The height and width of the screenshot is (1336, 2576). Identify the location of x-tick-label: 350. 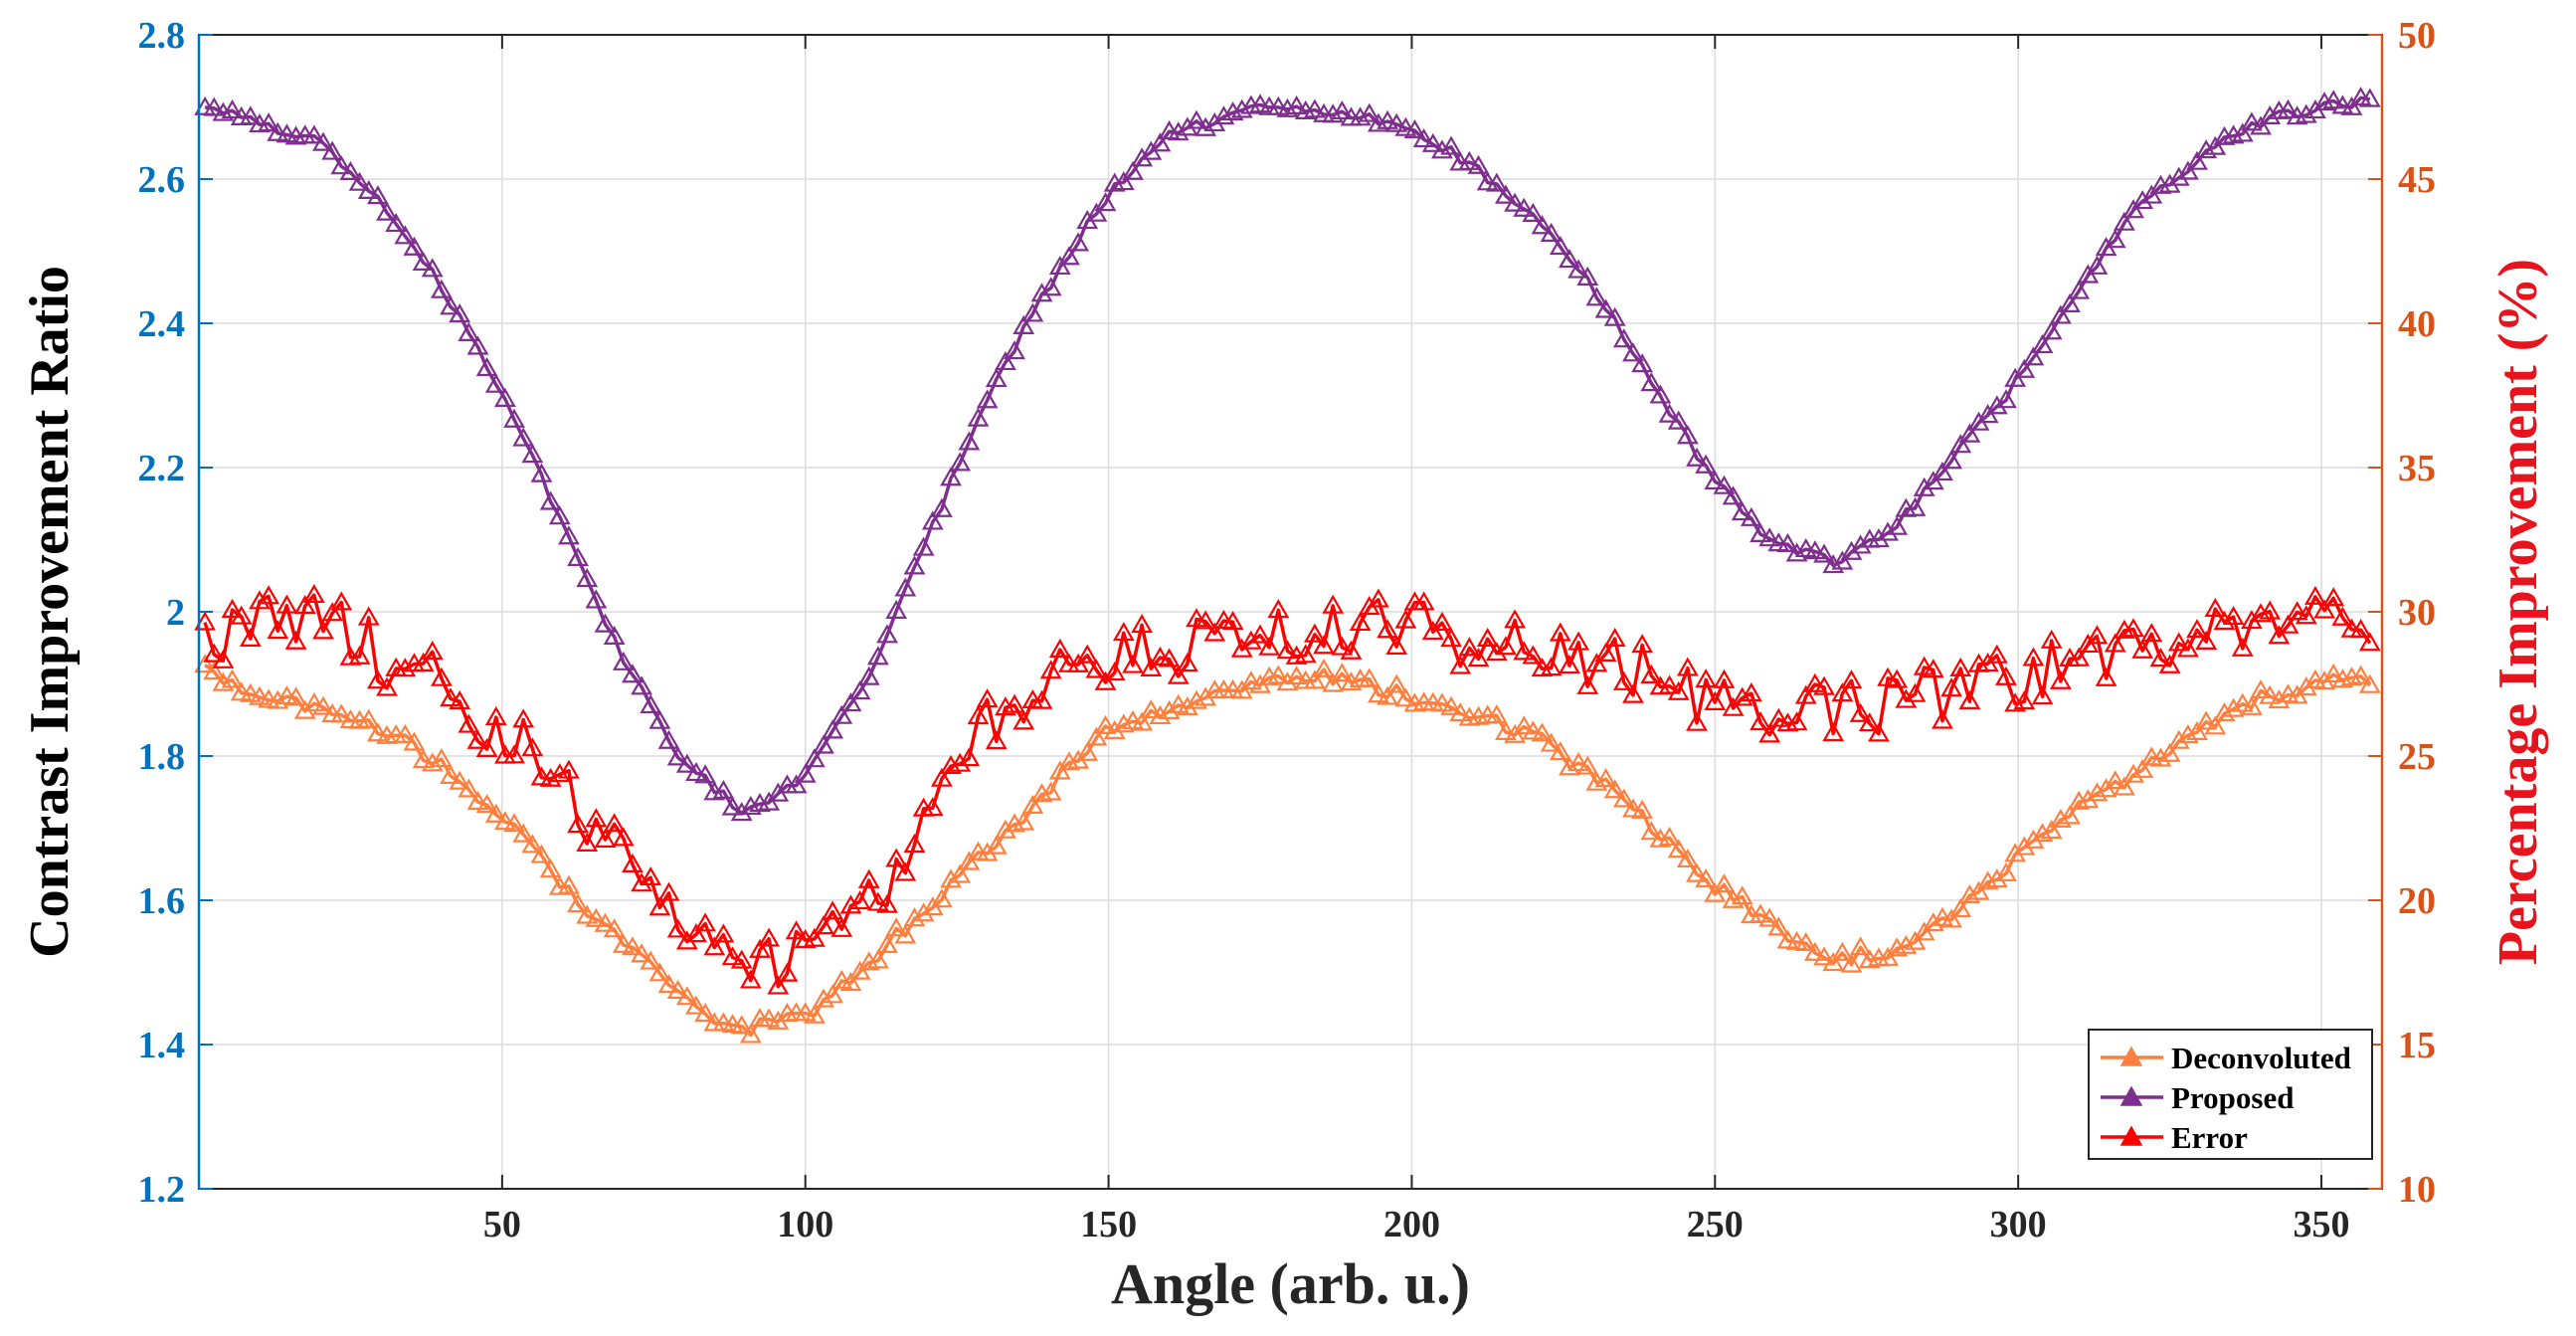
(2322, 1224).